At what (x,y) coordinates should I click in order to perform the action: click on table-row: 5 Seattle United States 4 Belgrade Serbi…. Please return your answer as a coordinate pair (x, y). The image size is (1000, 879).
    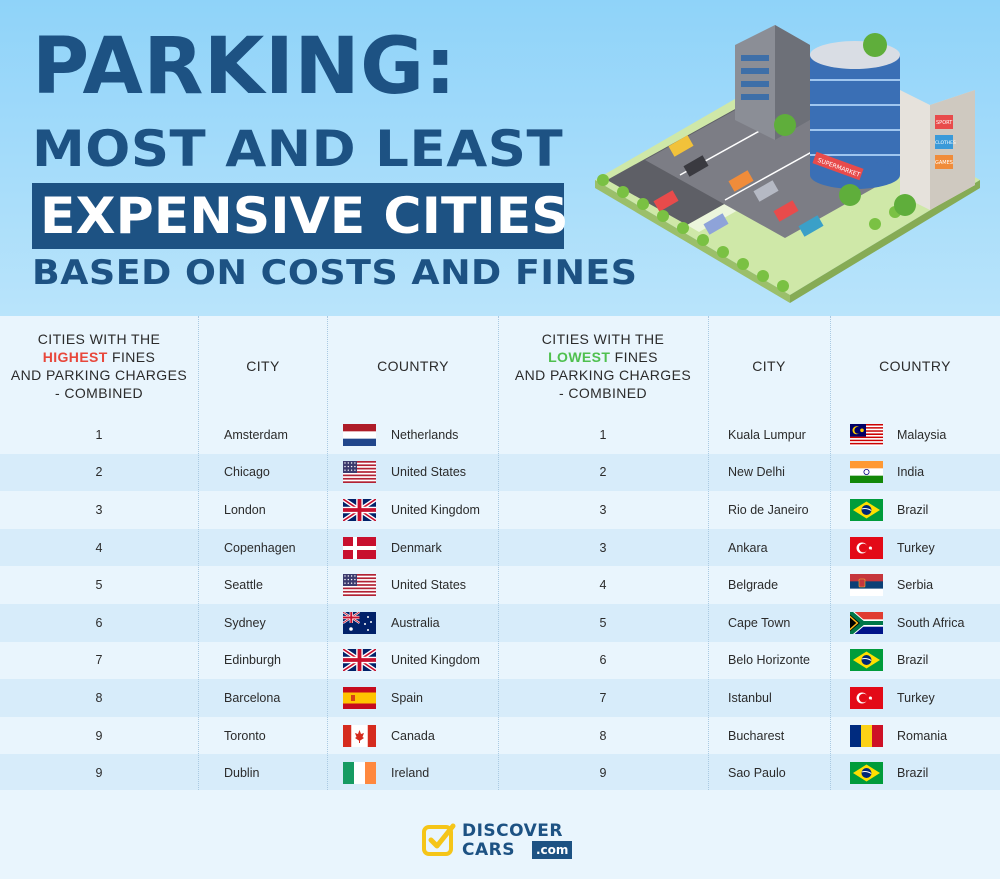
    Looking at the image, I should click on (500, 585).